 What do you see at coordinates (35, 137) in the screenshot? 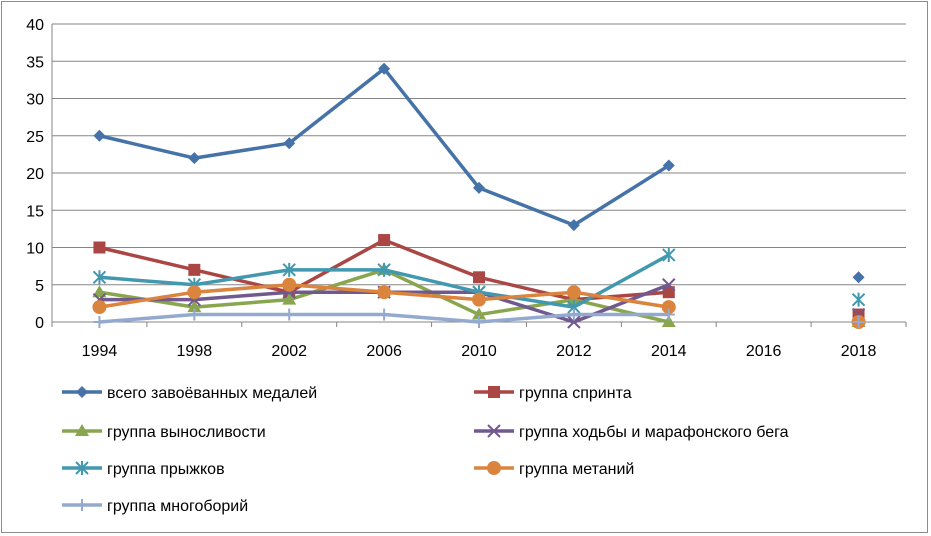
I see `y-tick-label: 25` at bounding box center [35, 137].